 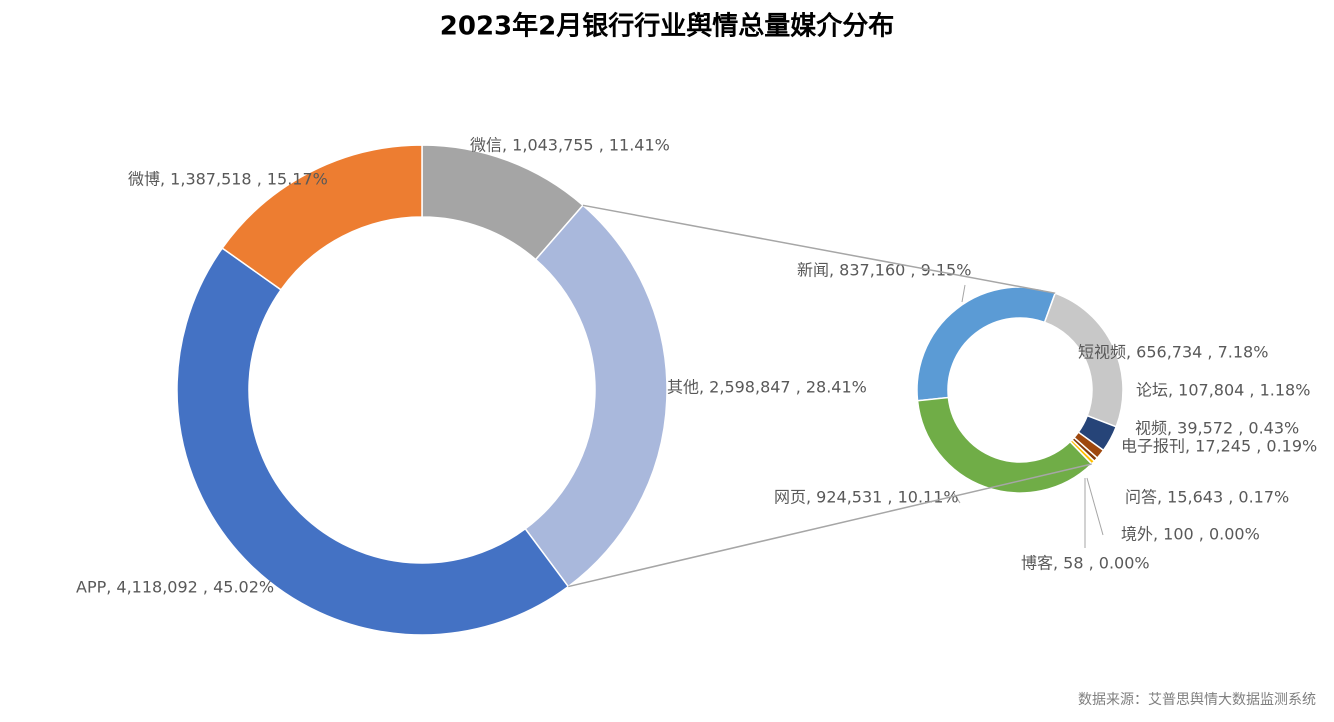 What do you see at coordinates (1207, 497) in the screenshot?
I see `data-label: 问答, 15,643 , 0.17%` at bounding box center [1207, 497].